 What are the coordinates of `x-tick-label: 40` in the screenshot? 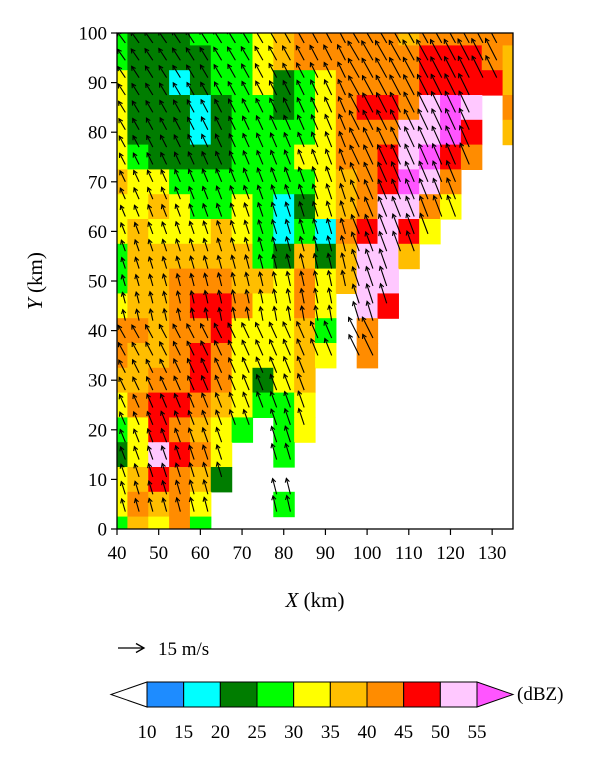 It's located at (117, 553).